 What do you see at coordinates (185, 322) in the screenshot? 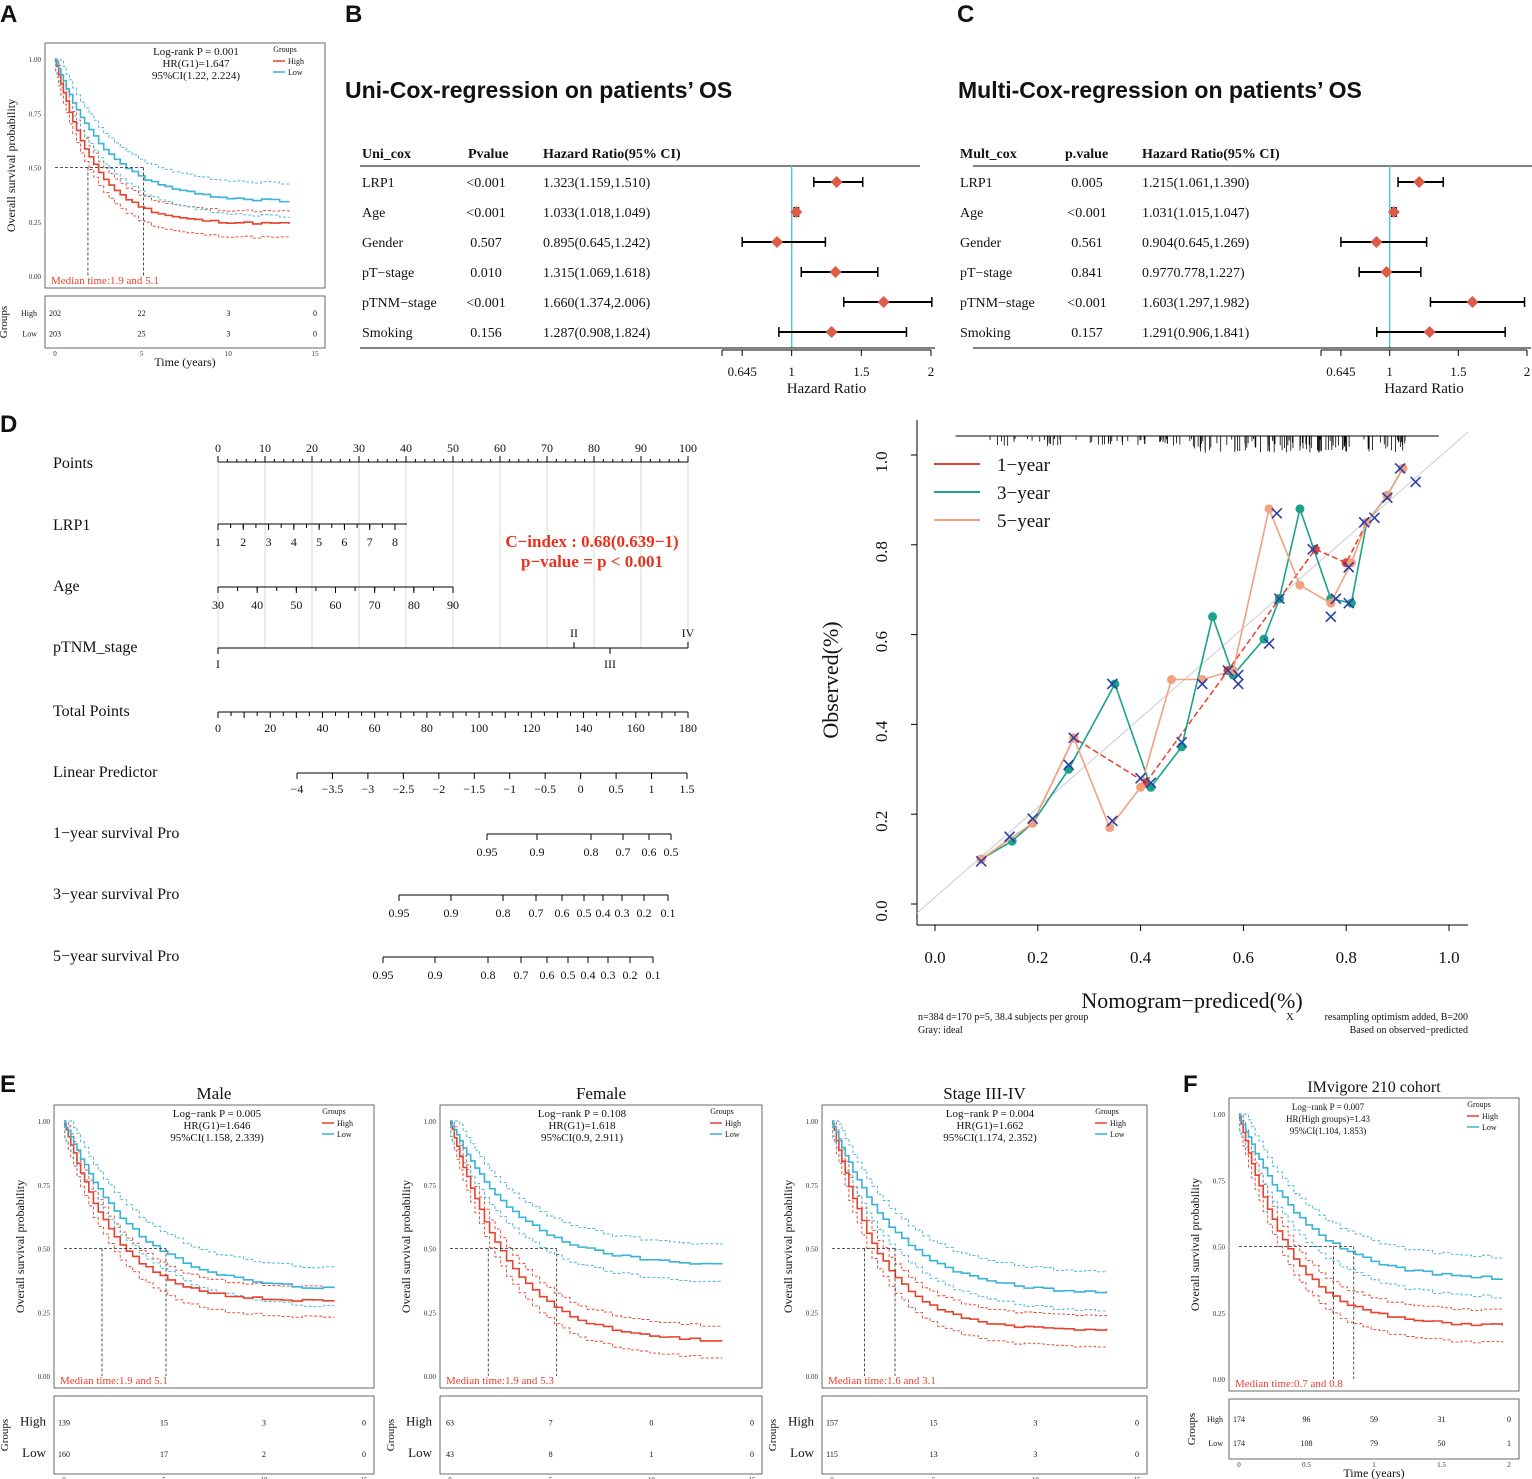
I see `km-risk-table-frame` at bounding box center [185, 322].